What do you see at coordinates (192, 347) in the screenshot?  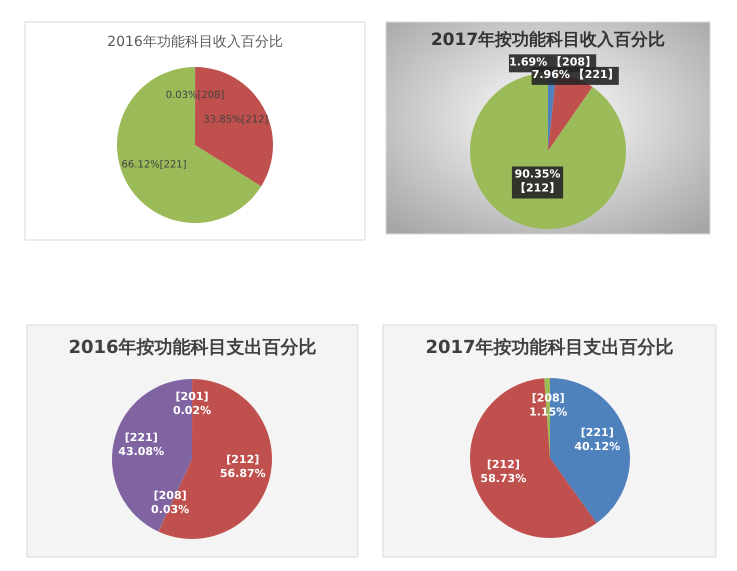 I see `chart-title: 2016年按功能科目支出百分比` at bounding box center [192, 347].